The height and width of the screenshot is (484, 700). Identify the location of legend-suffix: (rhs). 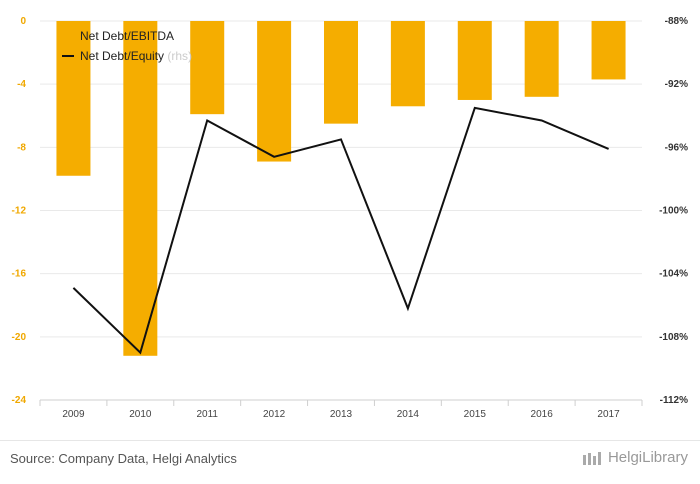
(179, 56).